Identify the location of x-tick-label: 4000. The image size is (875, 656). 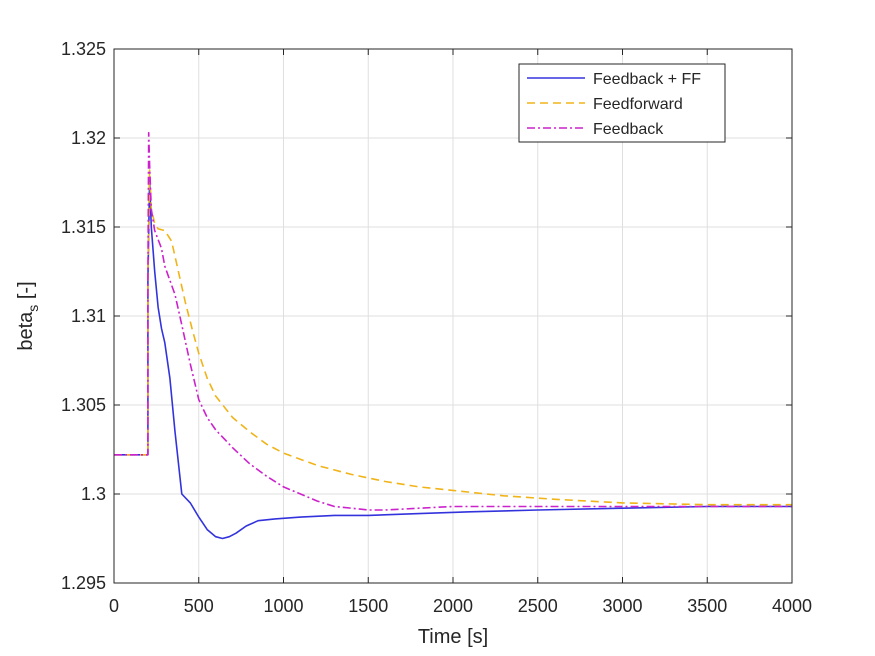
(792, 606).